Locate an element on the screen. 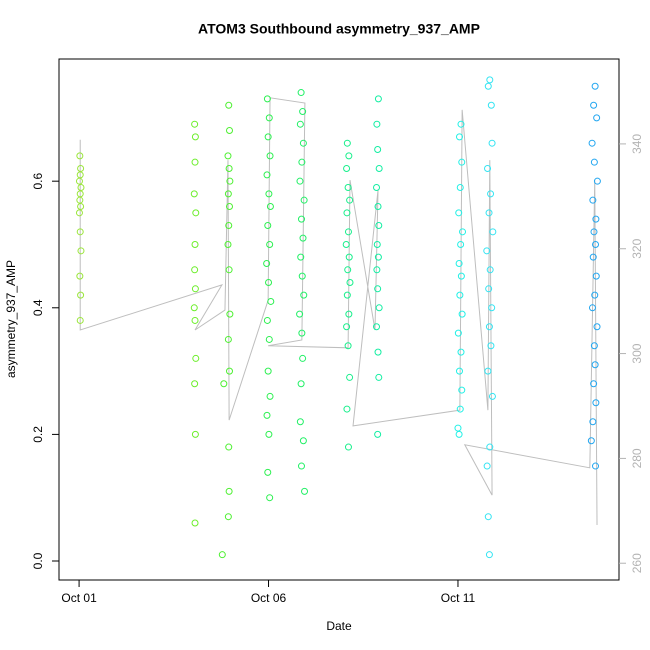 Image resolution: width=650 pixels, height=650 pixels. y-tick-label: 0.4 is located at coordinates (38, 307).